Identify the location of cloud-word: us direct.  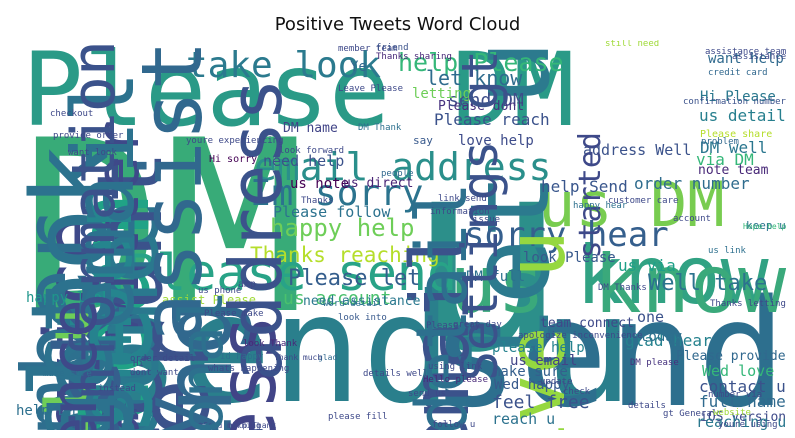
(378, 183).